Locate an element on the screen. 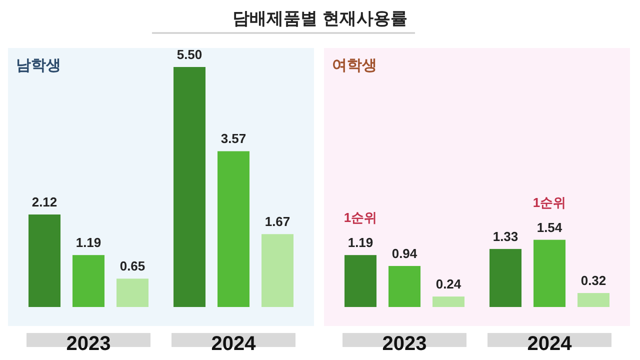 Image resolution: width=640 pixels, height=360 pixels. chart-title: 담배제품별 현재사용률 is located at coordinates (320, 18).